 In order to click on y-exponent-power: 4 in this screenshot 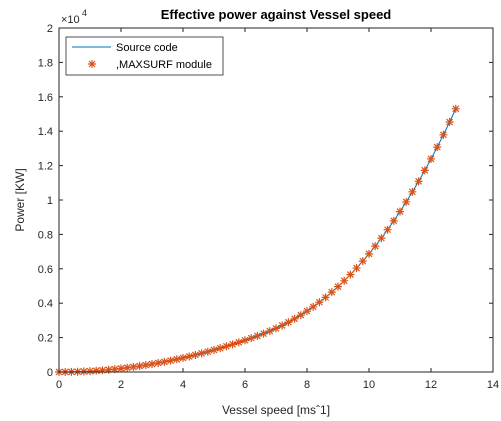, I will do `click(84, 13)`.